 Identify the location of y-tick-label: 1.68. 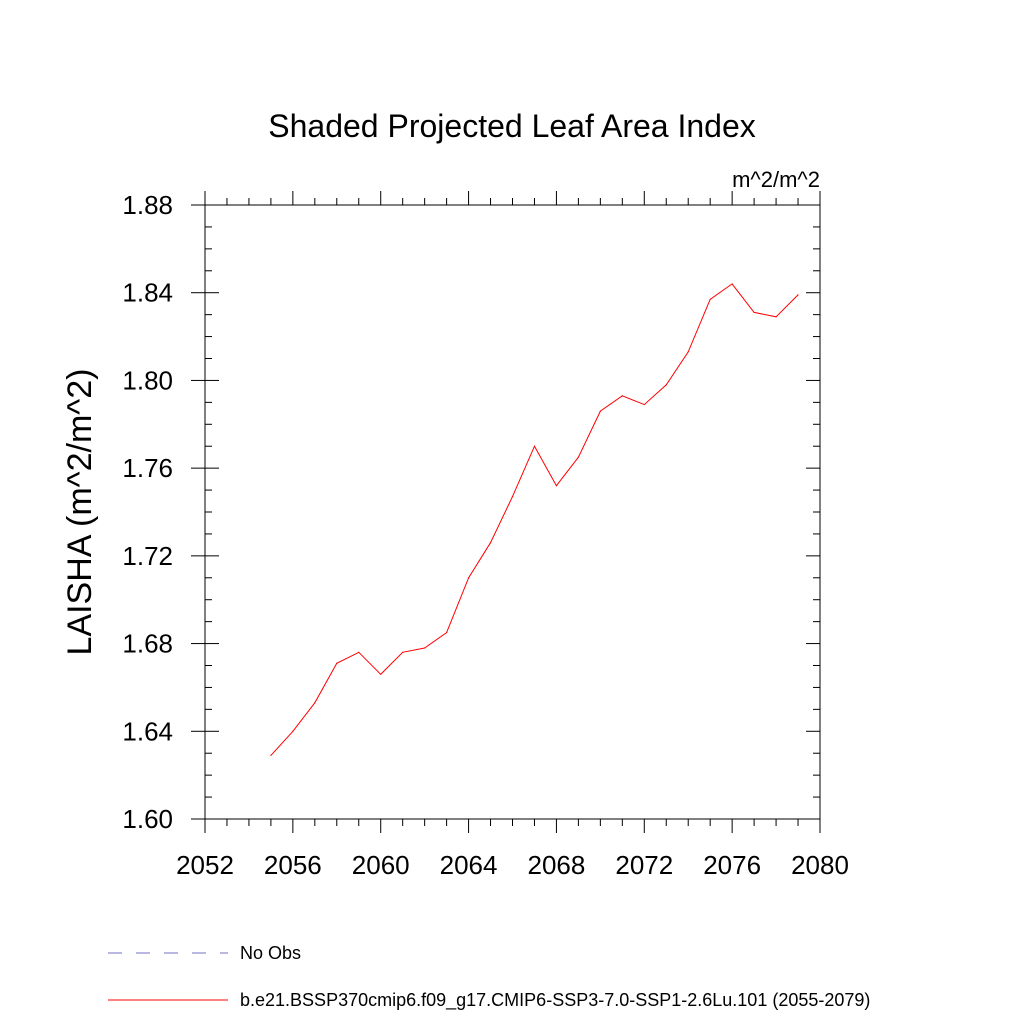
(147, 644).